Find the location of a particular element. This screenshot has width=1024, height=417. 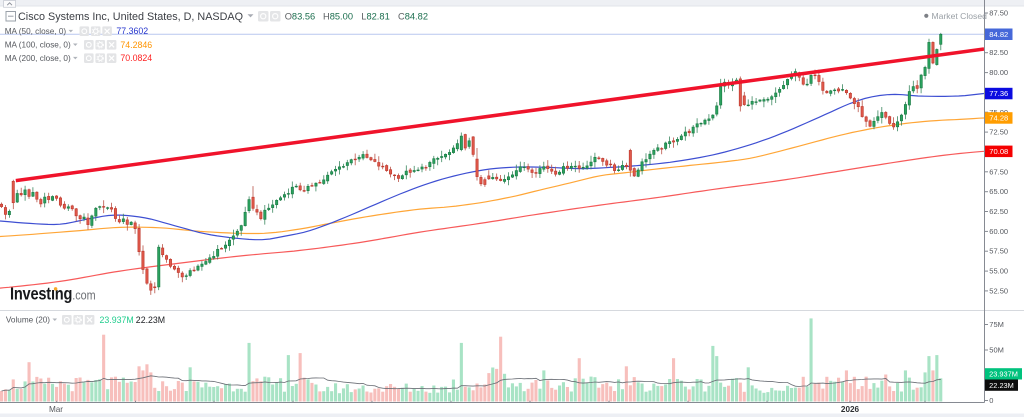

svg-text: MA (50, close, 0) is located at coordinates (36, 31).